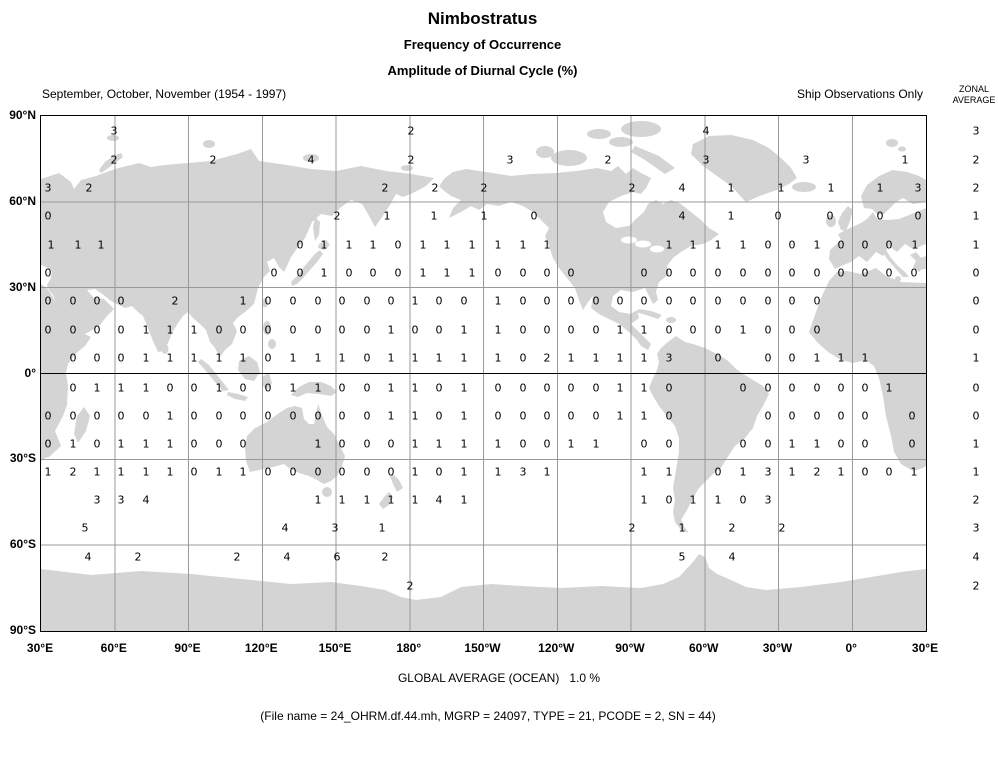  I want to click on landmass-sakhalin, so click(316, 229).